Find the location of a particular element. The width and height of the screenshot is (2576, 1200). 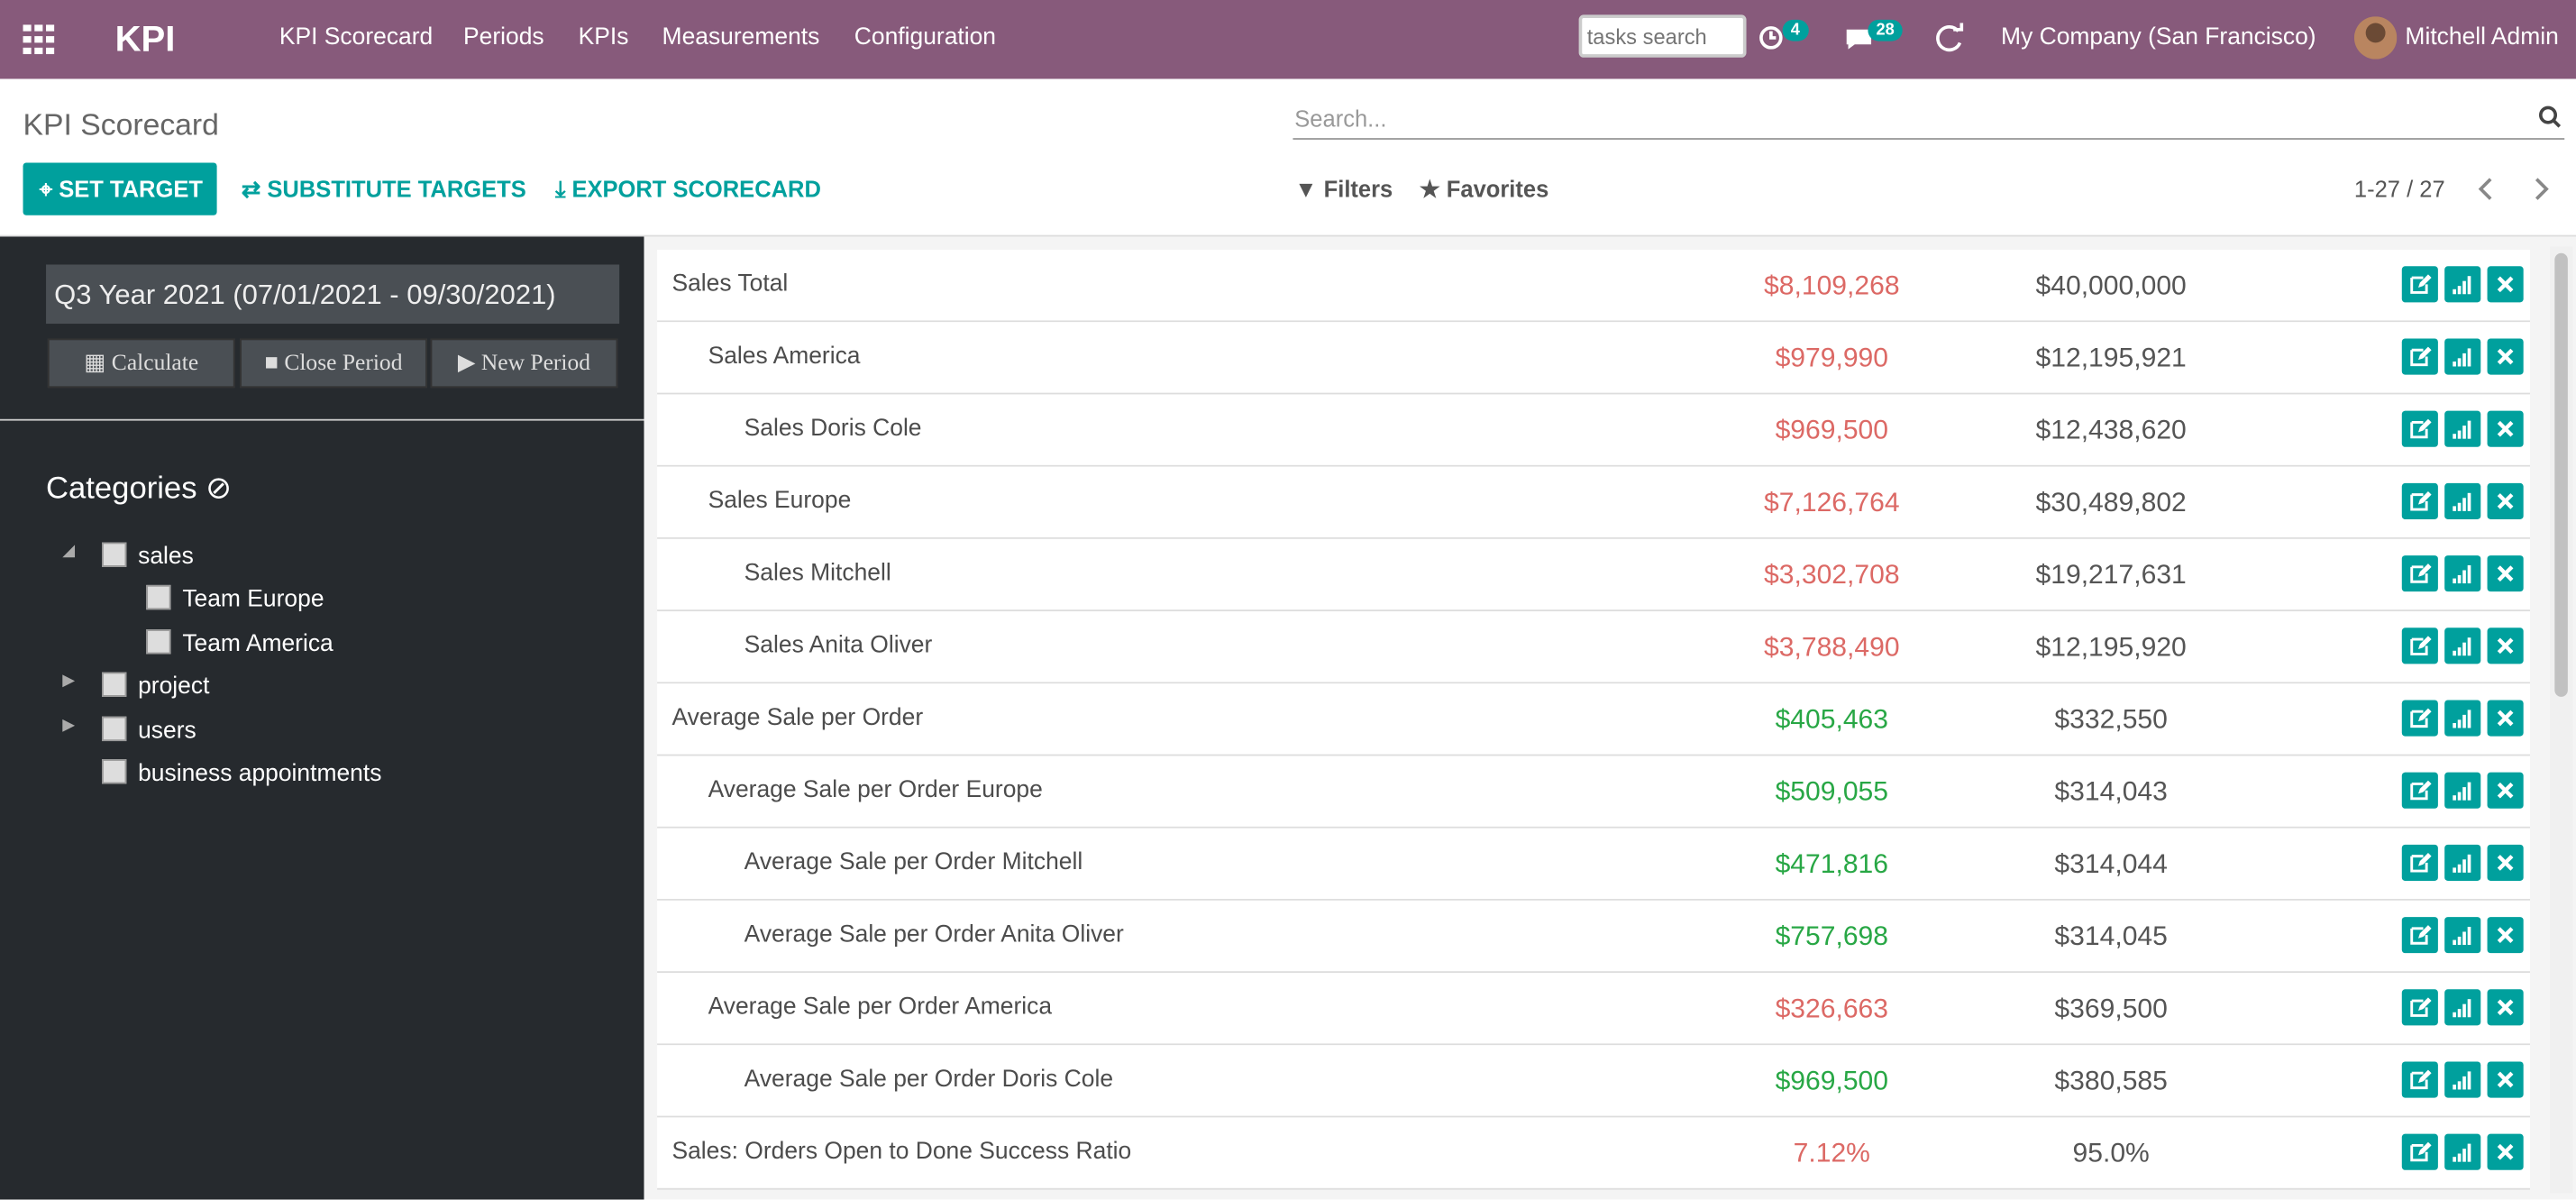

category-label: sales is located at coordinates (166, 557).